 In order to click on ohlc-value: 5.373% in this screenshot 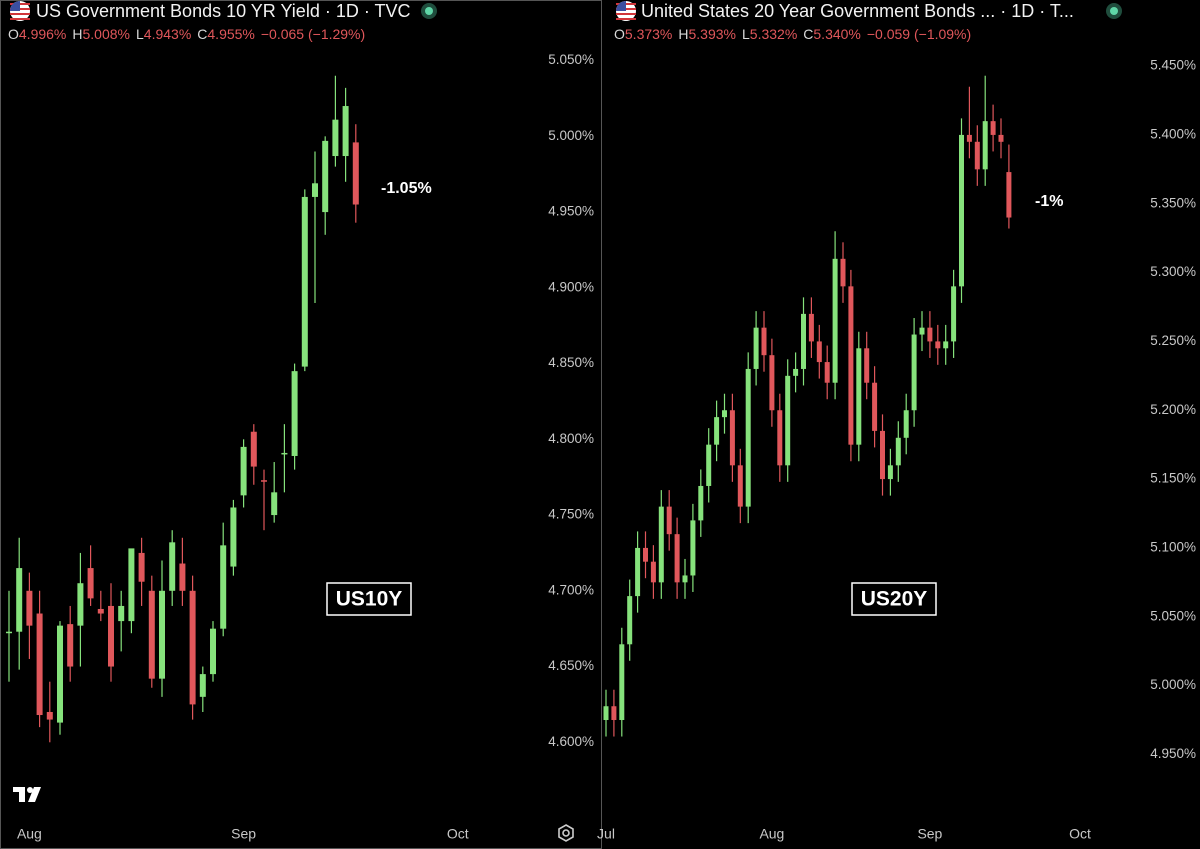, I will do `click(648, 34)`.